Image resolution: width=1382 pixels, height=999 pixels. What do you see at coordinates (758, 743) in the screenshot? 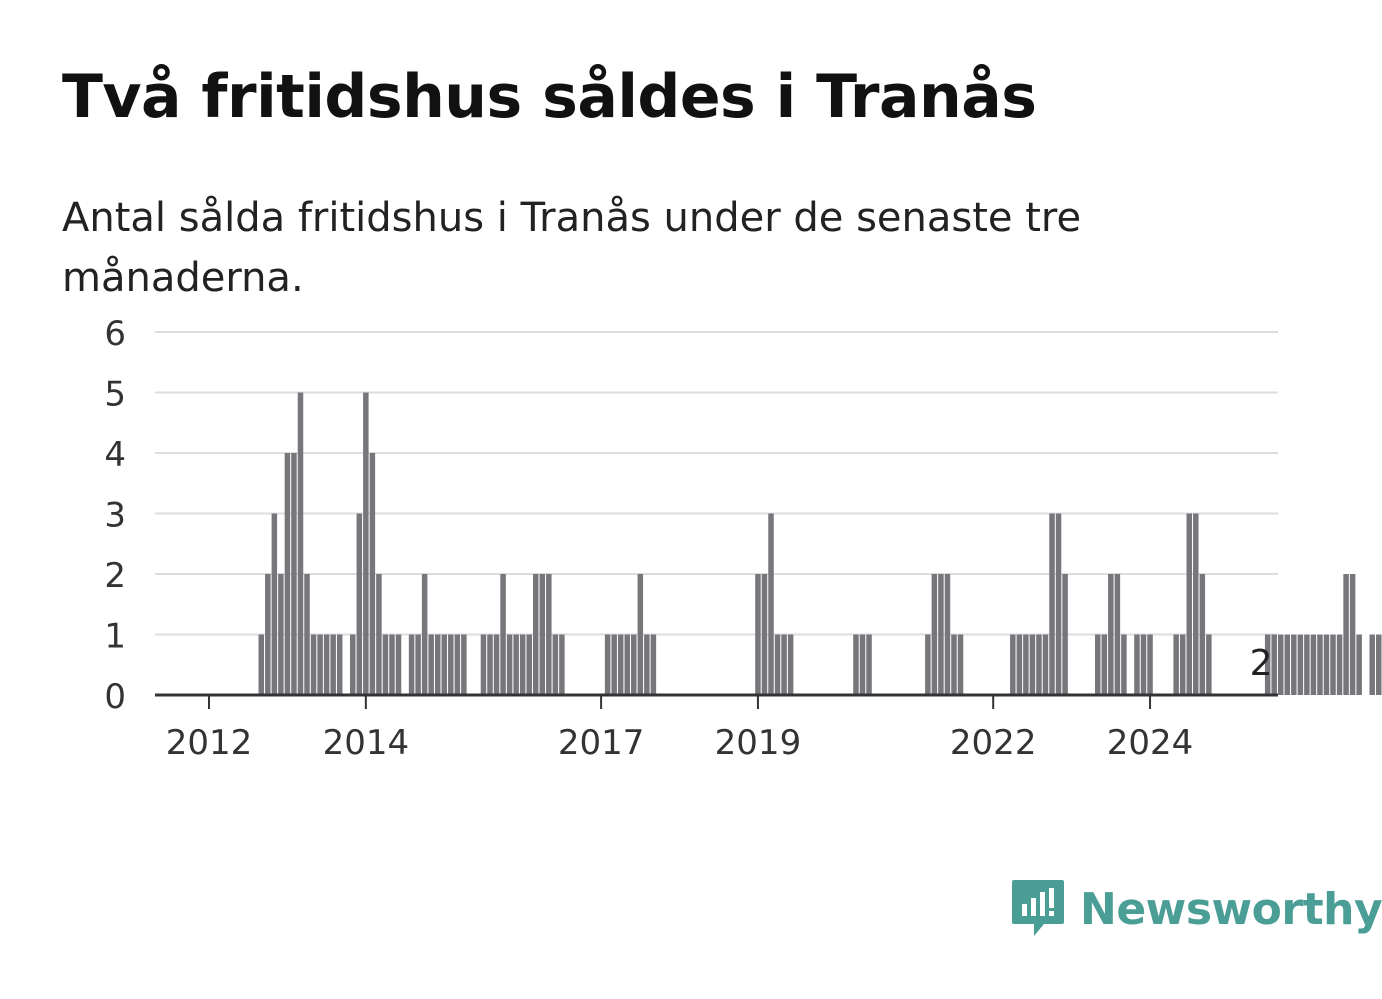
I see `x-tick-label: 2019` at bounding box center [758, 743].